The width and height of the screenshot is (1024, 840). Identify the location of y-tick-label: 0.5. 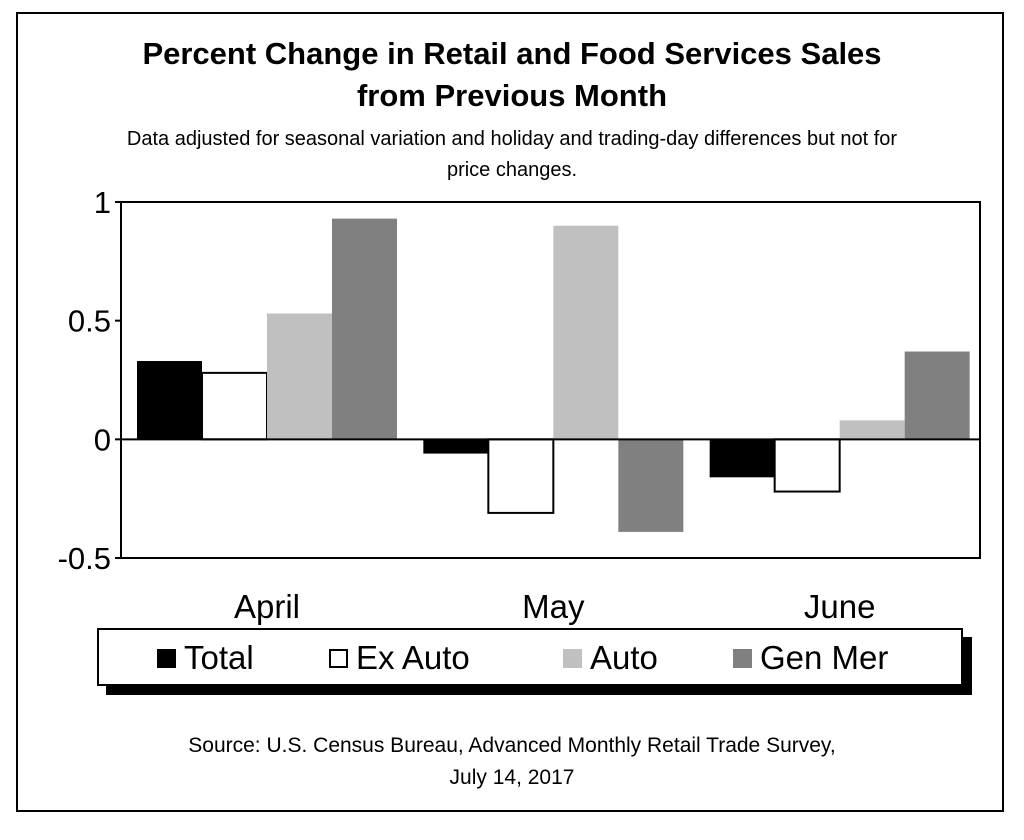
(89, 321).